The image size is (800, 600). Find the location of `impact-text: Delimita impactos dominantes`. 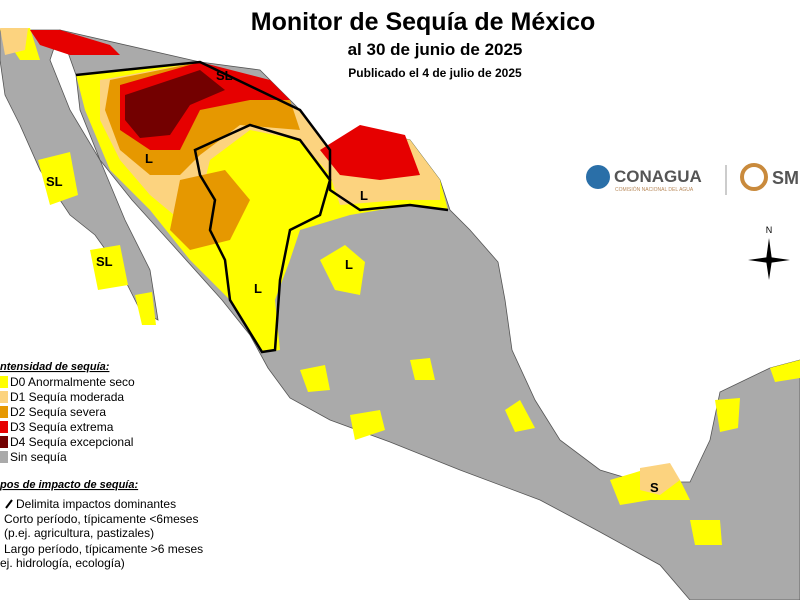

impact-text: Delimita impactos dominantes is located at coordinates (96, 504).